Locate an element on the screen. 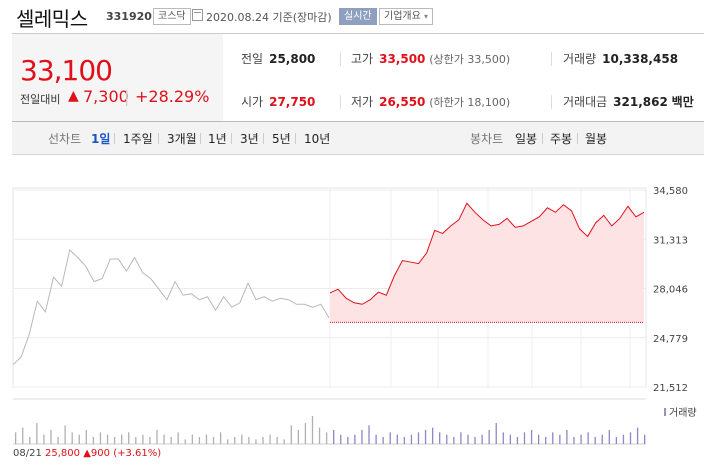 Image resolution: width=708 pixels, height=469 pixels. volume-legend: 거래량 is located at coordinates (683, 413).